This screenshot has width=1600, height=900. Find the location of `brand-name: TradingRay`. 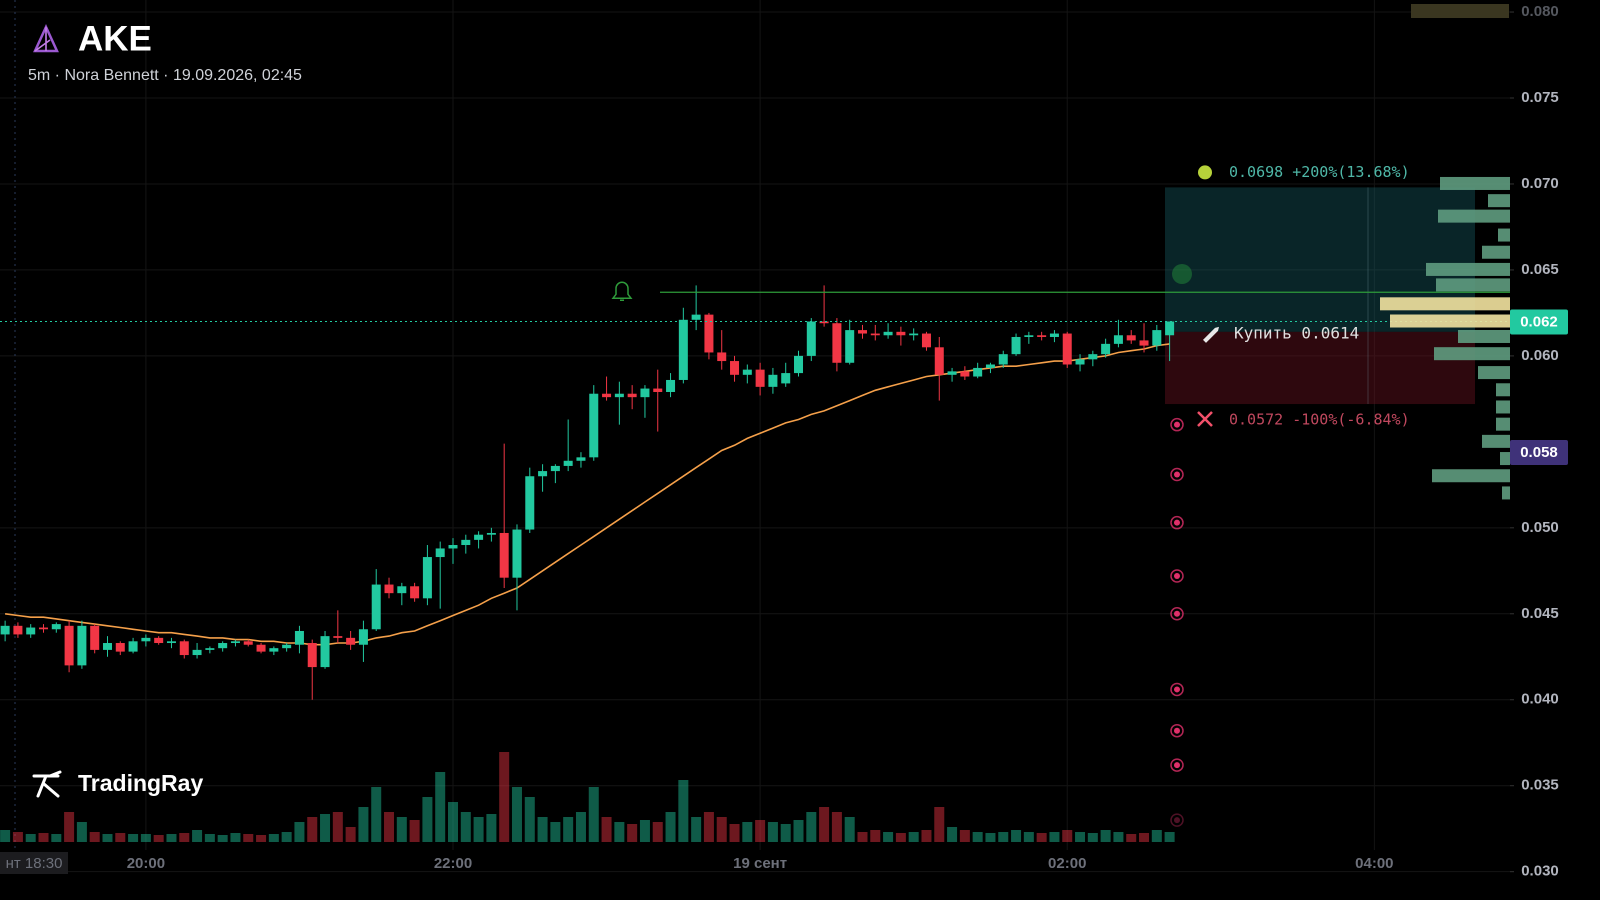

brand-name: TradingRay is located at coordinates (140, 783).